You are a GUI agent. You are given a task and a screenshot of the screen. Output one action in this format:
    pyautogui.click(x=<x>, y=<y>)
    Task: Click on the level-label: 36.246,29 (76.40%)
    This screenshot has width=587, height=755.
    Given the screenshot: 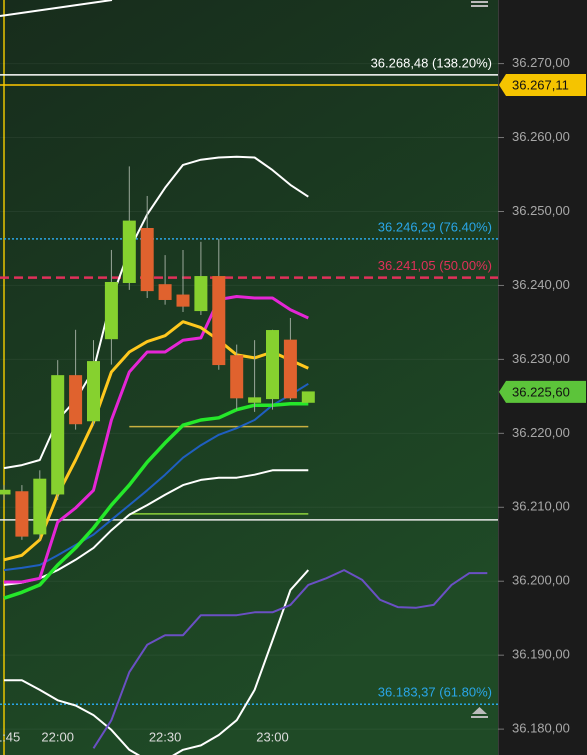 What is the action you would take?
    pyautogui.click(x=435, y=226)
    